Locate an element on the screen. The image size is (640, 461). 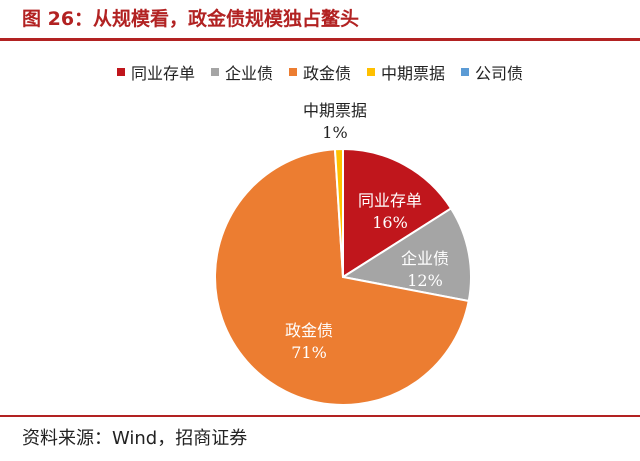
legend-item-zhongqi: 中期票据 is located at coordinates (406, 72).